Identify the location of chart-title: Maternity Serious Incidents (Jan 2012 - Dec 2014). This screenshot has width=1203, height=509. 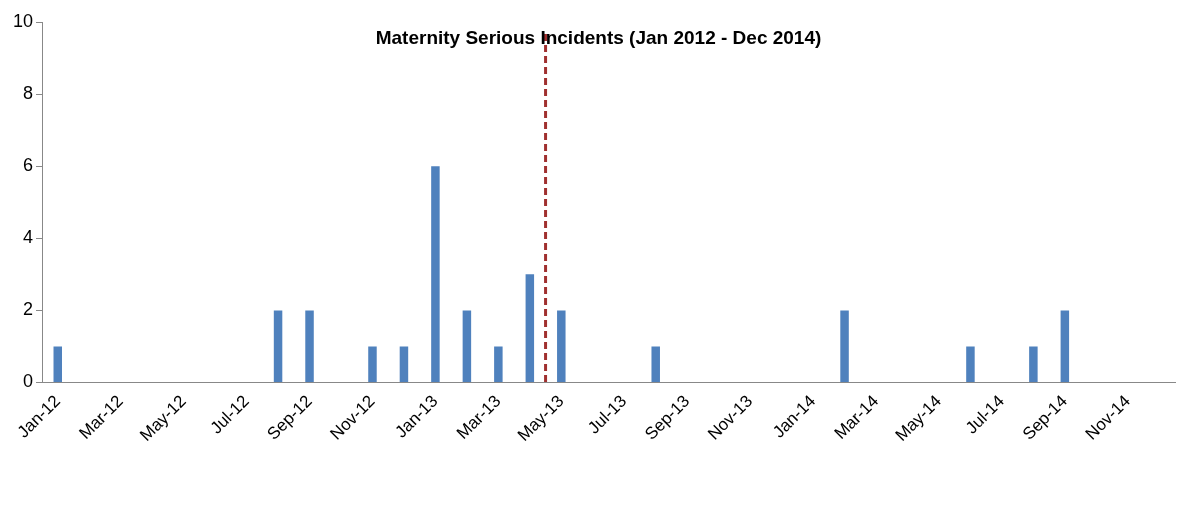
(598, 38).